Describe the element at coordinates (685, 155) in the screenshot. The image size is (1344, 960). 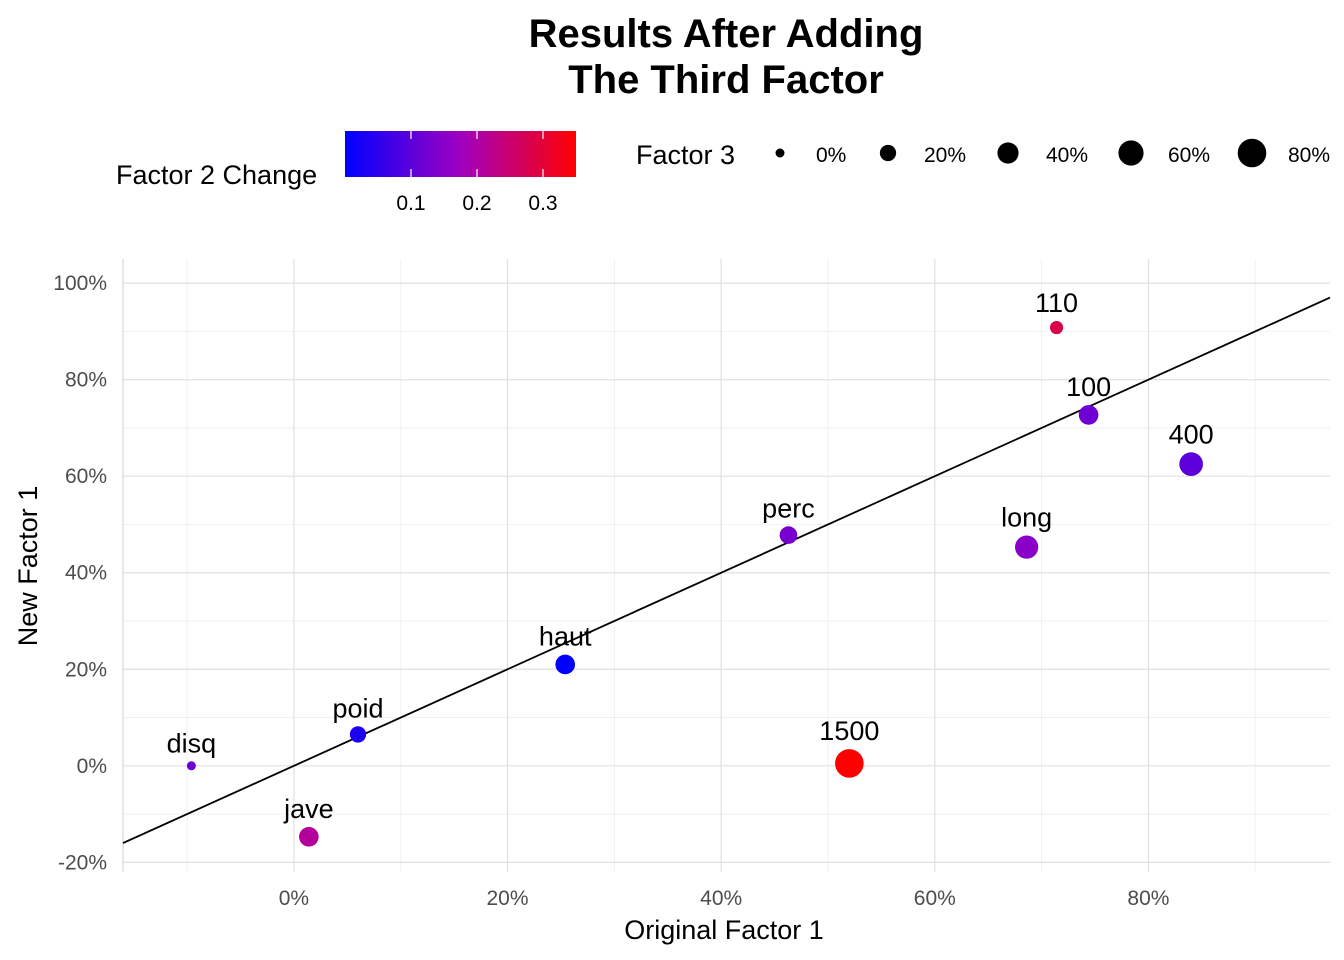
I see `size-legend-title: Factor 3` at that location.